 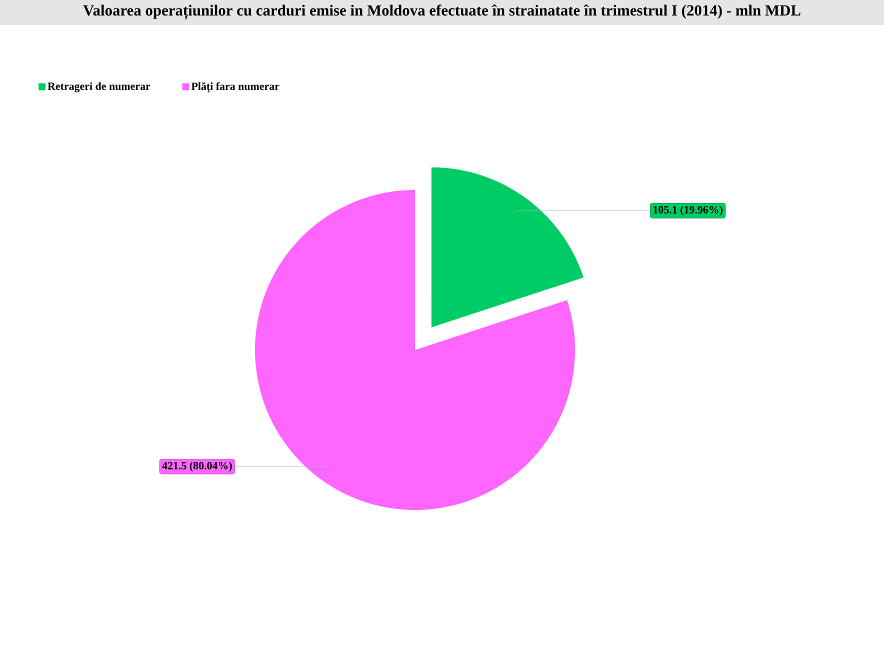 What do you see at coordinates (197, 467) in the screenshot?
I see `data-label: 421.5 (80.04%)` at bounding box center [197, 467].